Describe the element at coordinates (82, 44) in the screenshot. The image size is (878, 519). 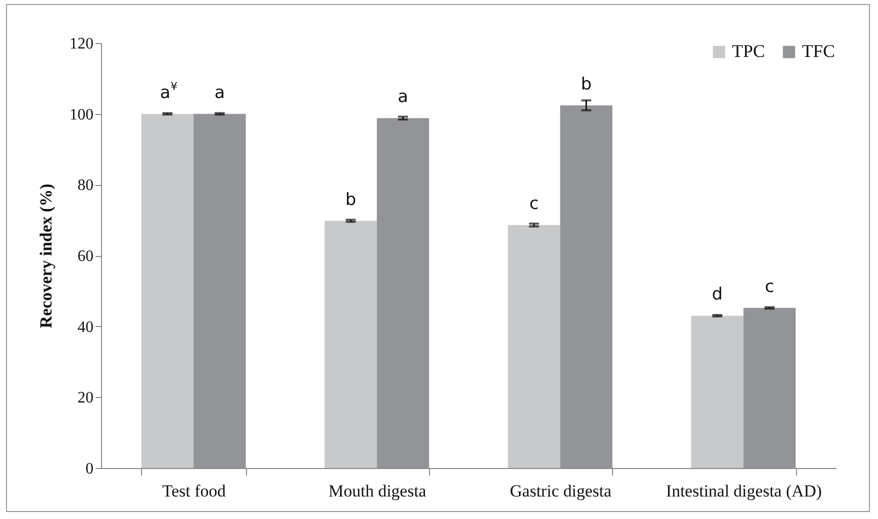
I see `y-tick-label: 120` at that location.